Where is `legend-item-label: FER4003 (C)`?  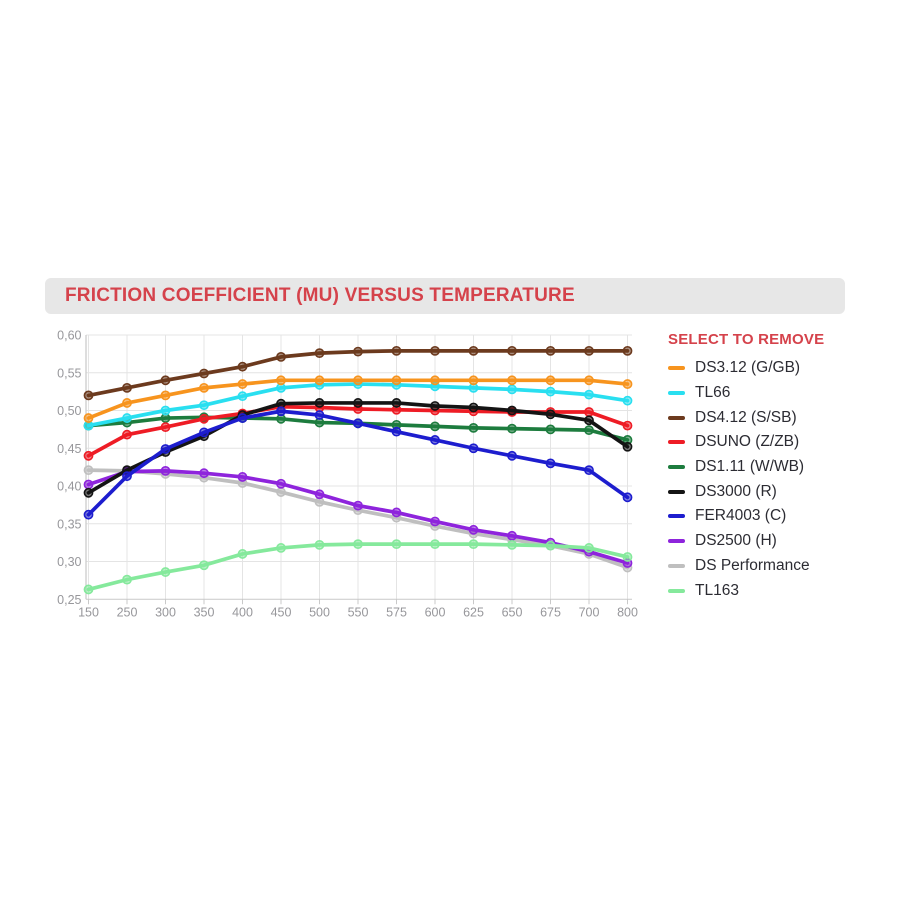
legend-item-label: FER4003 (C) is located at coordinates (741, 516).